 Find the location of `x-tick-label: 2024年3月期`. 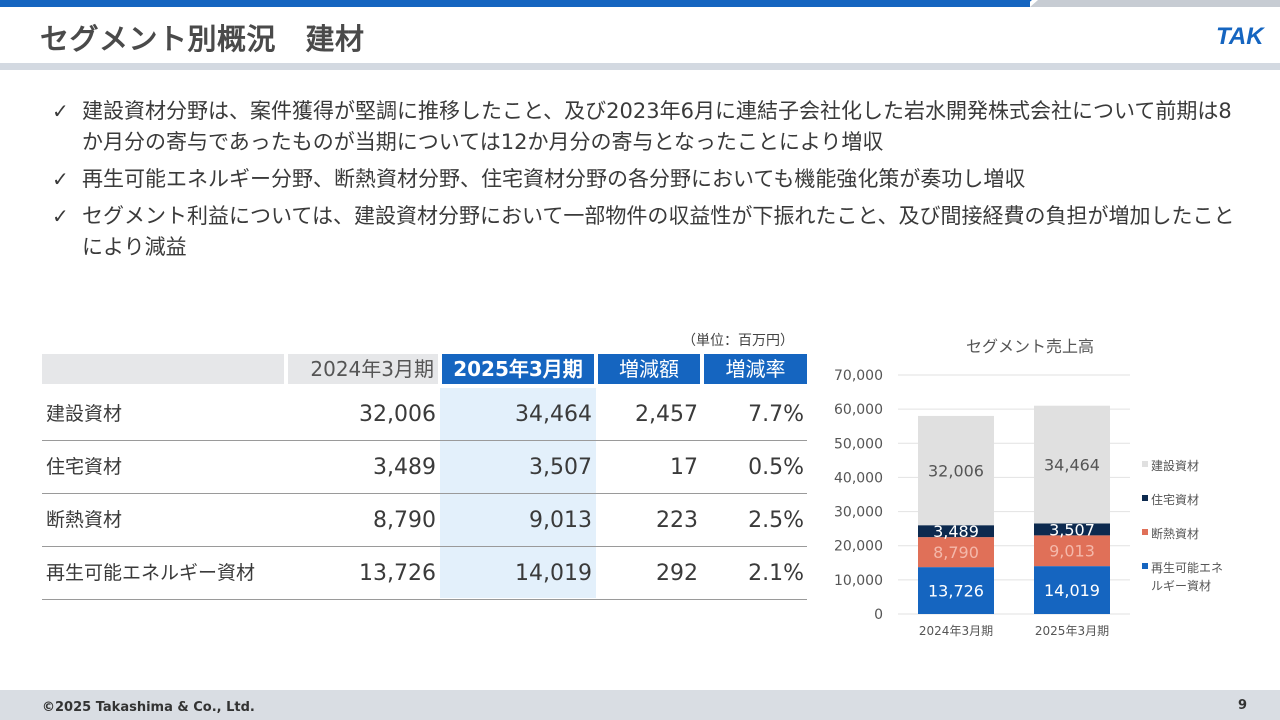

x-tick-label: 2024年3月期 is located at coordinates (956, 631).